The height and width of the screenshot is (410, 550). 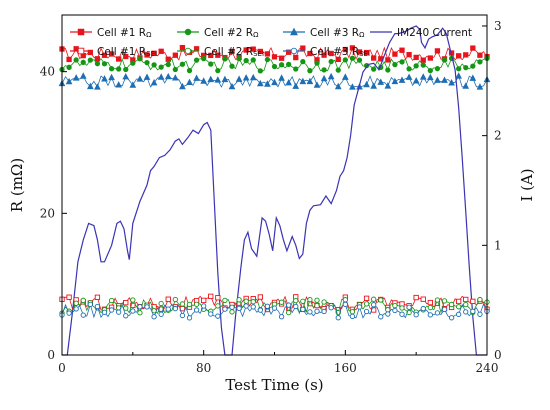 I want to click on legend-entry: Cell #3 RSEI, so click(x=326, y=52).